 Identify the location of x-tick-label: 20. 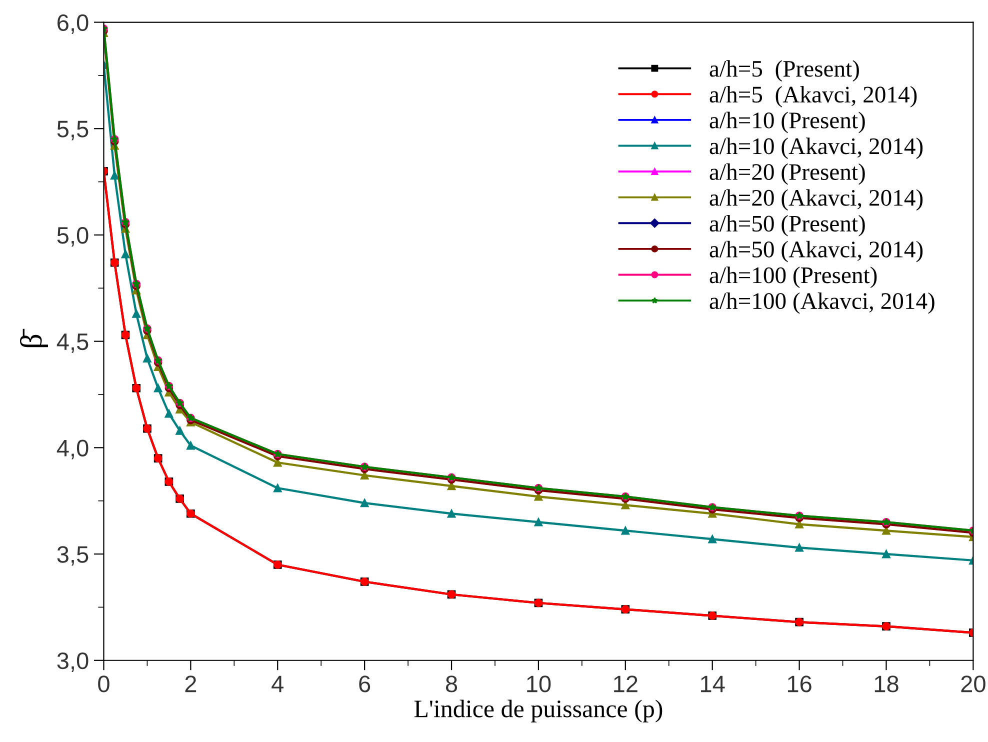
(973, 684).